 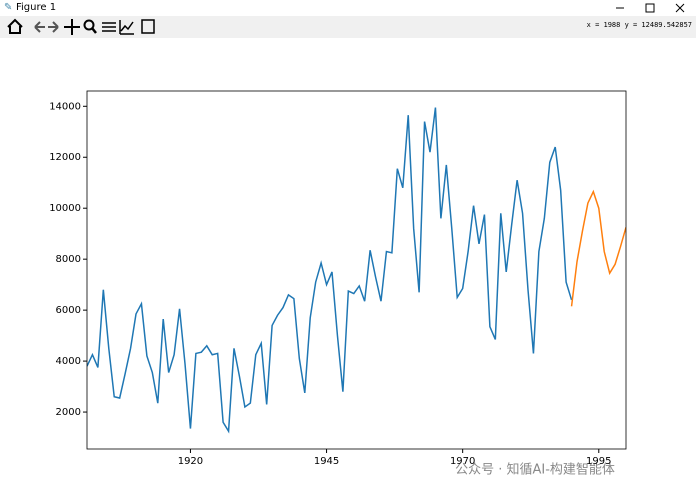 I want to click on zoom-button, so click(x=89, y=25).